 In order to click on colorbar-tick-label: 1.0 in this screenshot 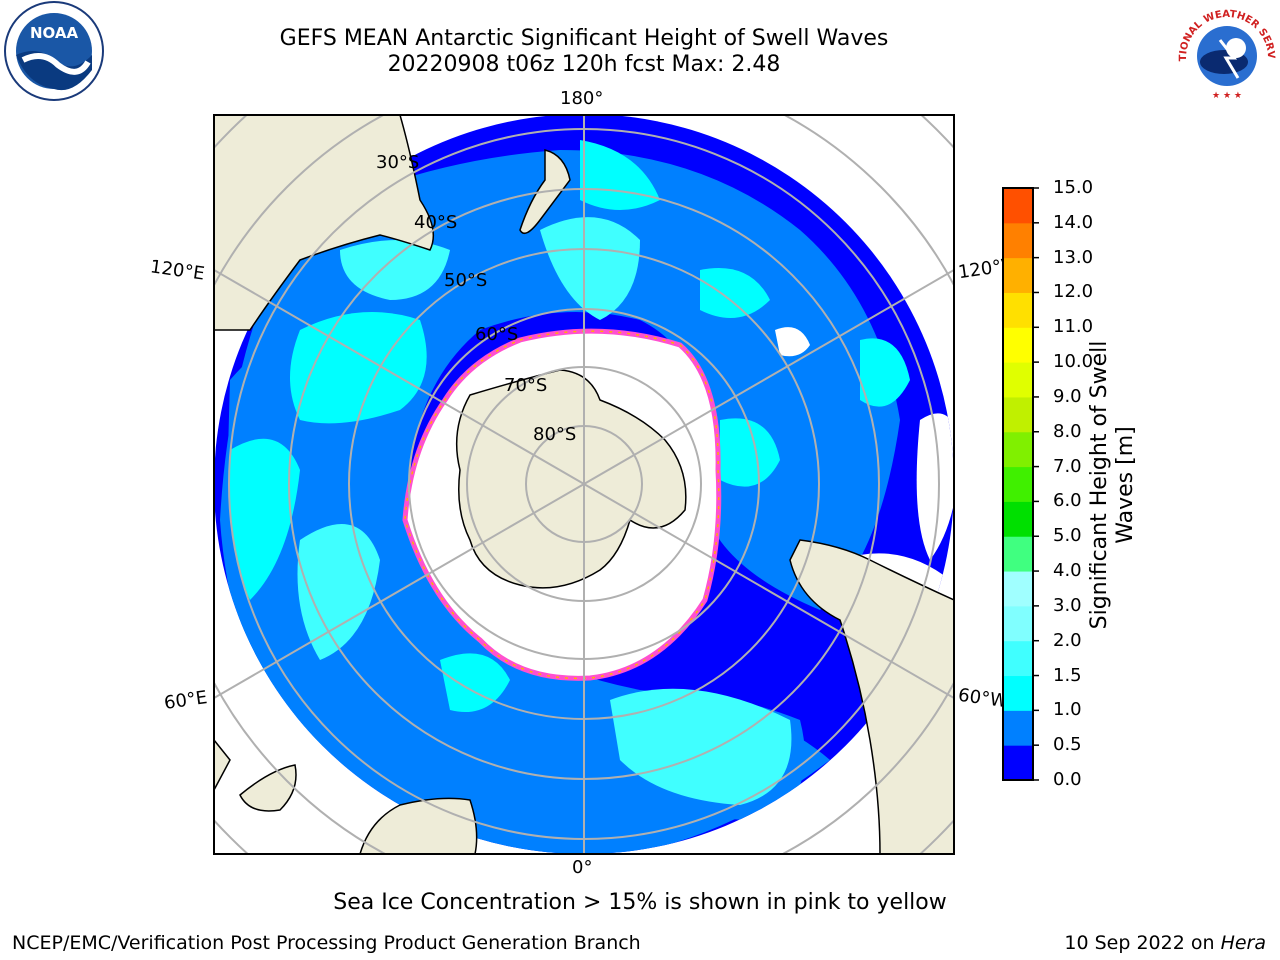, I will do `click(1067, 710)`.